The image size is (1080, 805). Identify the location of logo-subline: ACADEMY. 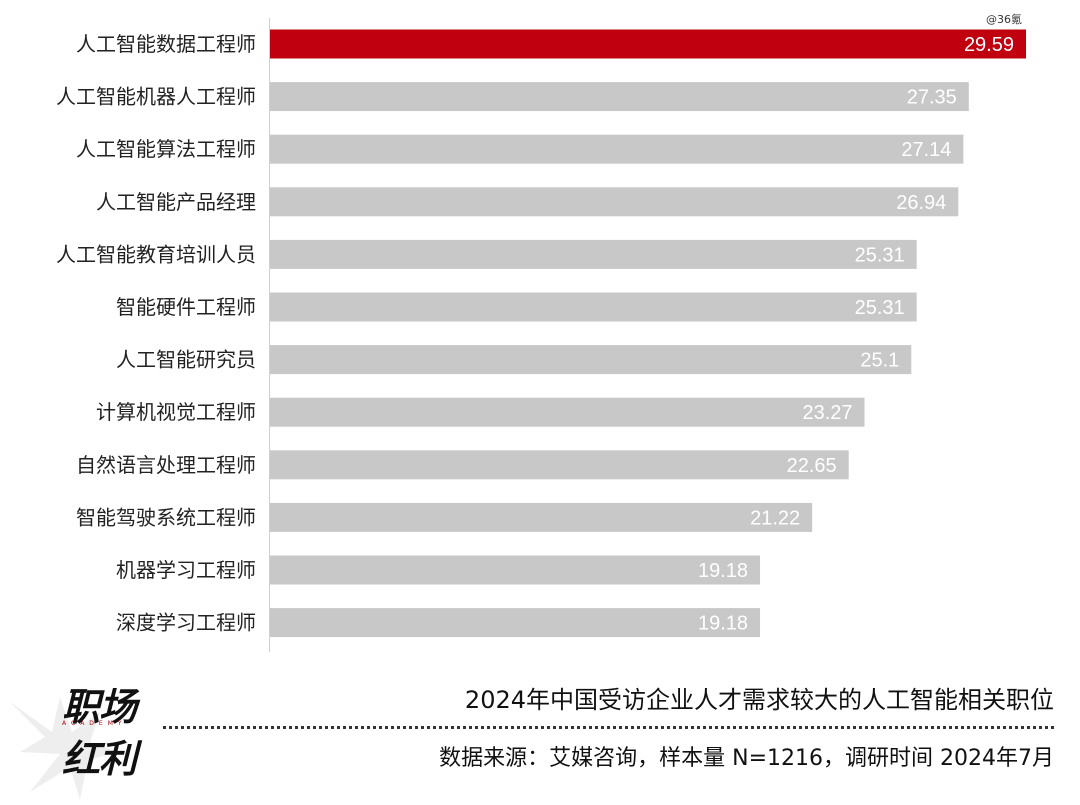
(94, 723).